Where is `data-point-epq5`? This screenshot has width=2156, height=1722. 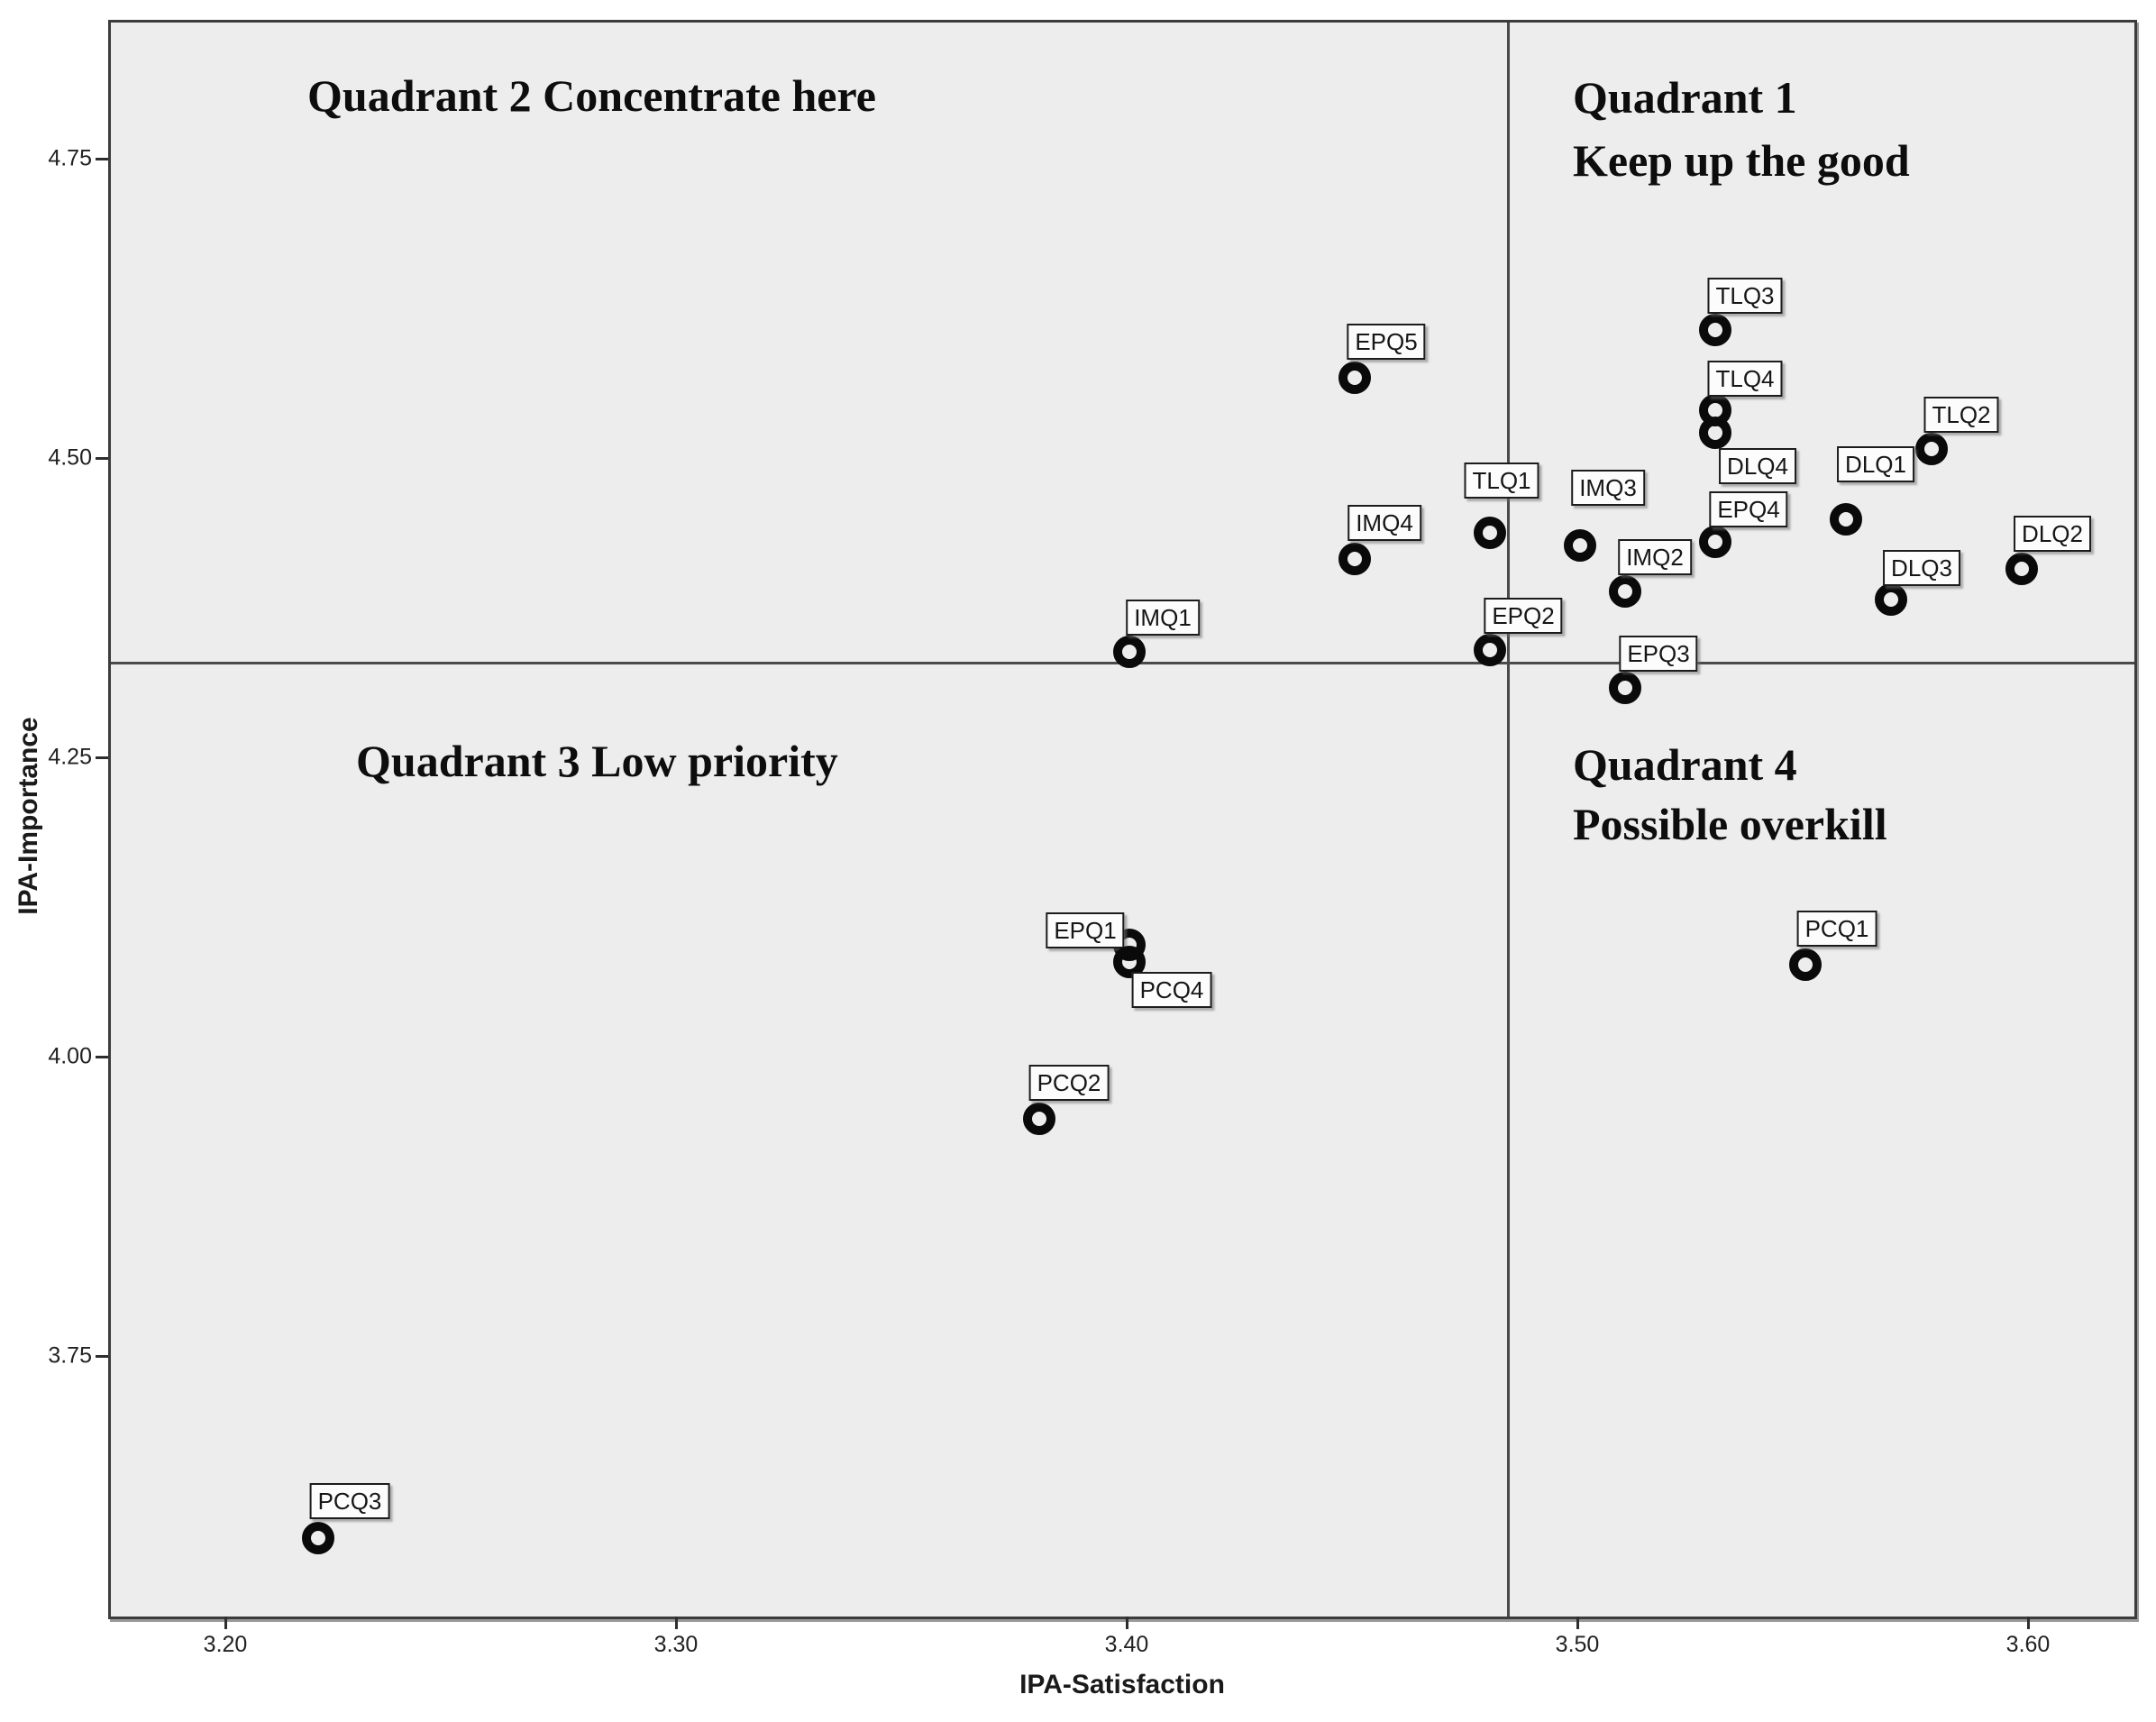
data-point-epq5 is located at coordinates (1354, 378).